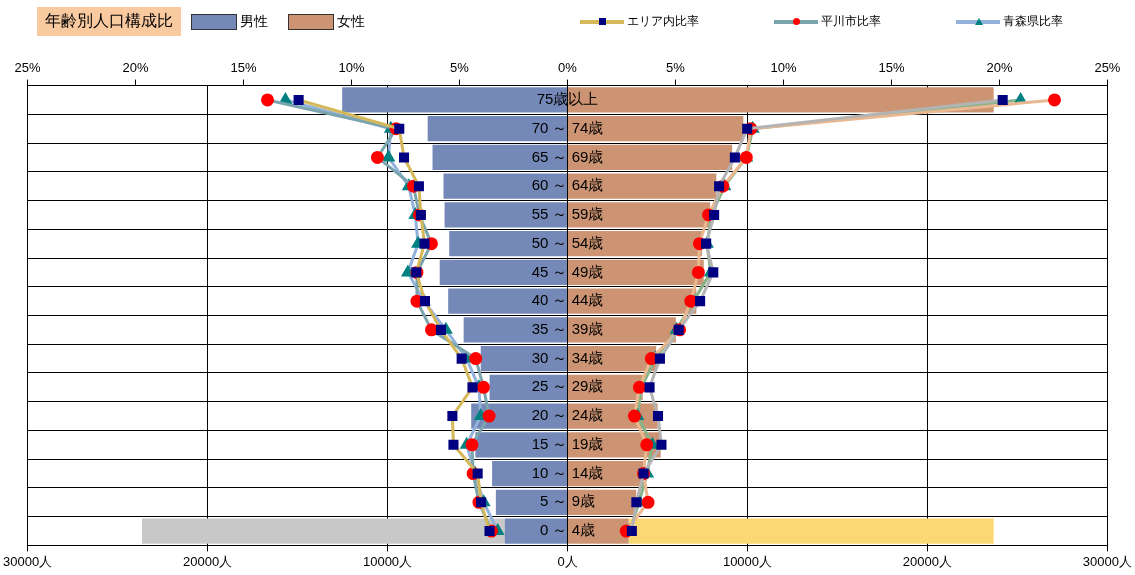  What do you see at coordinates (567, 530) in the screenshot?
I see `y-tick-label: 0 ～ 4歳` at bounding box center [567, 530].